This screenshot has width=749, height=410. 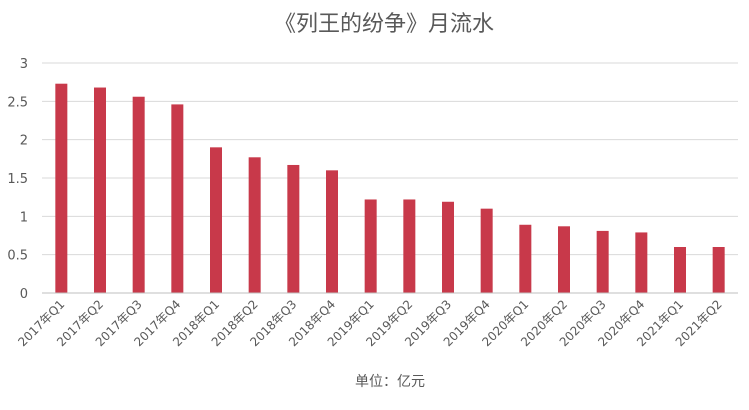 I want to click on y-axis-ticks: 0 0.5 1 1.5 2 2.5 3, so click(x=17, y=179).